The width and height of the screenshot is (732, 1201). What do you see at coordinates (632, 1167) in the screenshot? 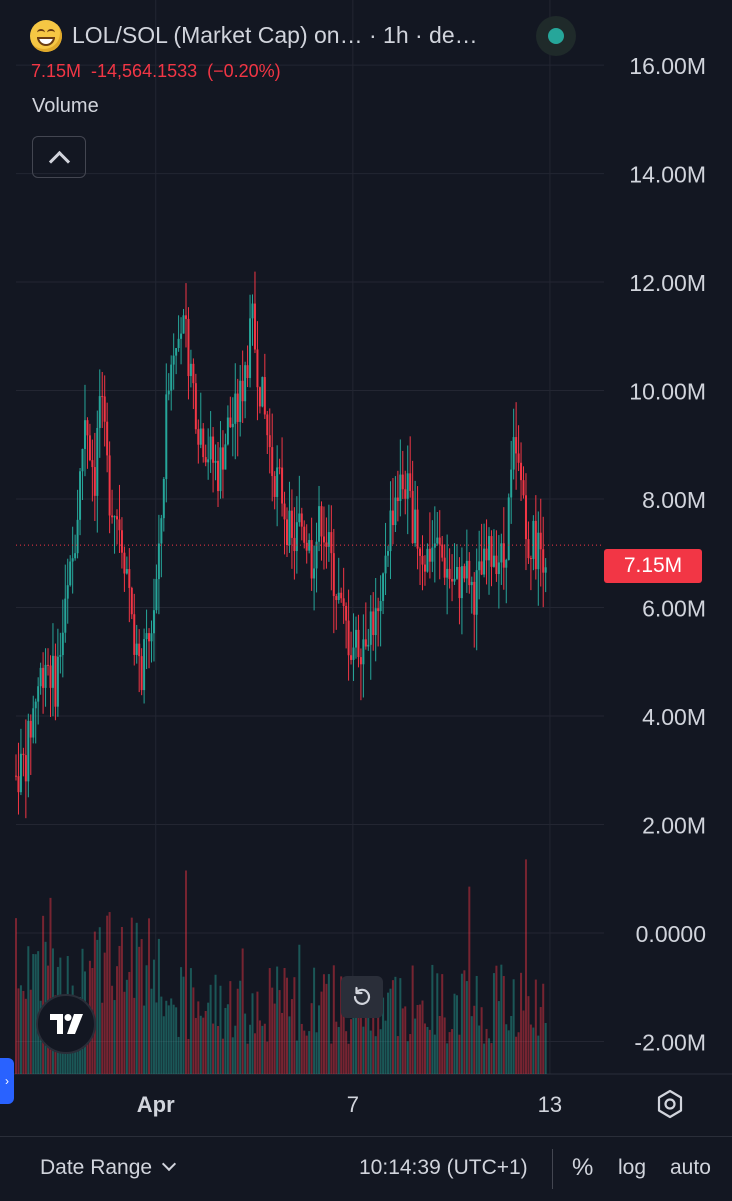
I see `log-scale-toggle: log` at bounding box center [632, 1167].